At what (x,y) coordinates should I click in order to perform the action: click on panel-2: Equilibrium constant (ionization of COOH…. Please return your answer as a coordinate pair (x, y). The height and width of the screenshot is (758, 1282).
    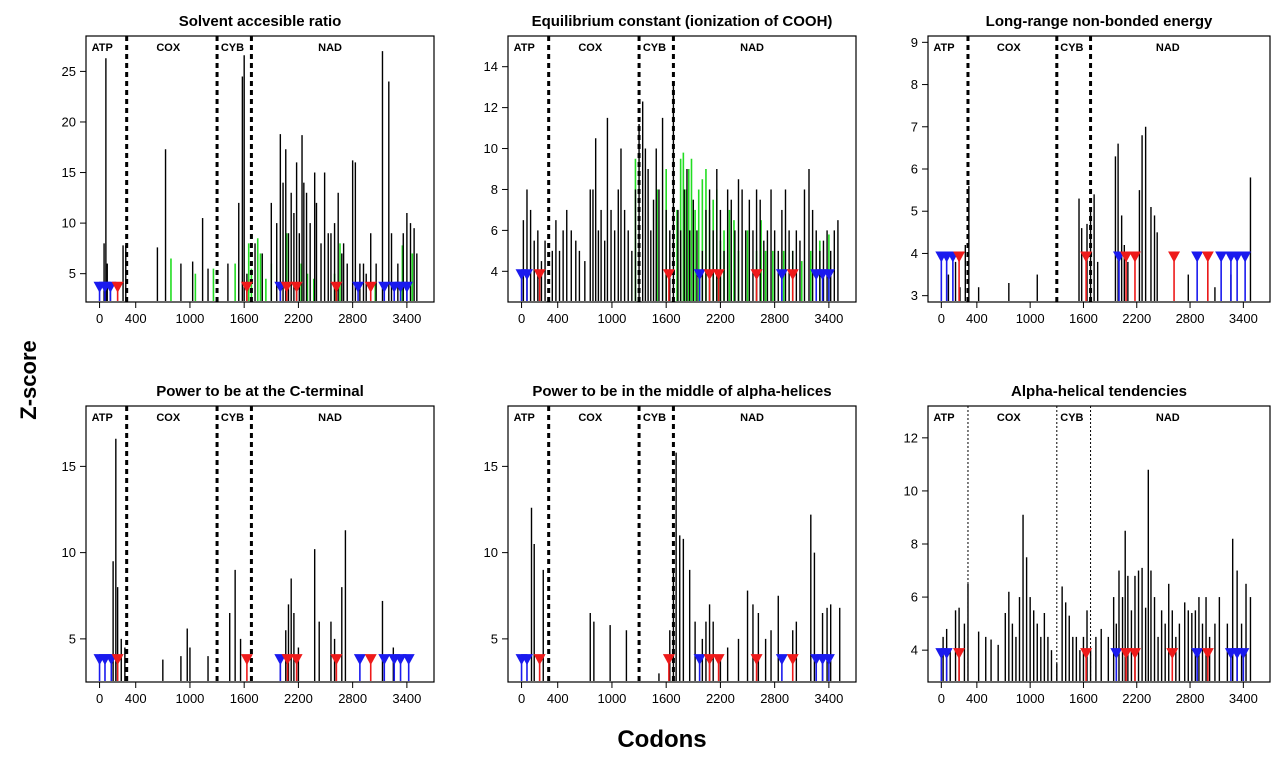
    Looking at the image, I should click on (670, 169).